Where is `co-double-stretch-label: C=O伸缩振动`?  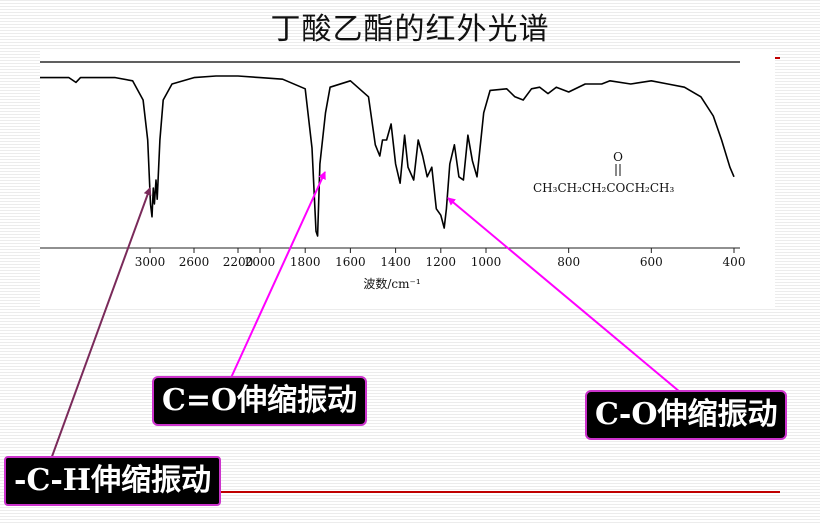
co-double-stretch-label: C=O伸缩振动 is located at coordinates (260, 401).